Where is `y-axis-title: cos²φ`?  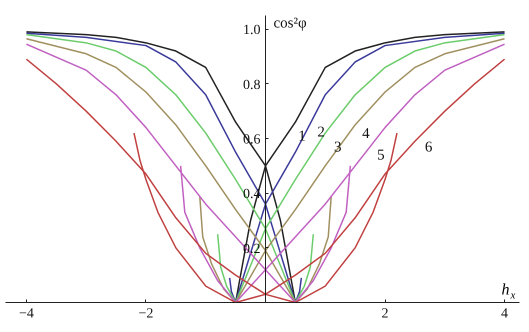
y-axis-title: cos²φ is located at coordinates (290, 24).